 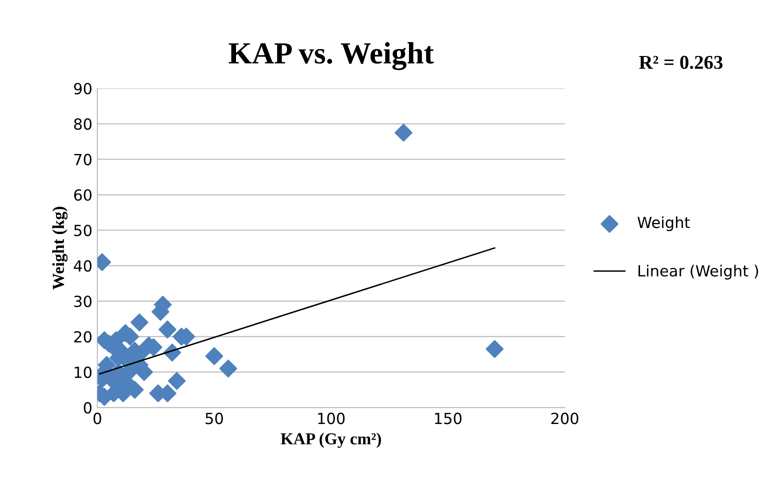 I want to click on y-tick-label: 60, so click(x=83, y=195).